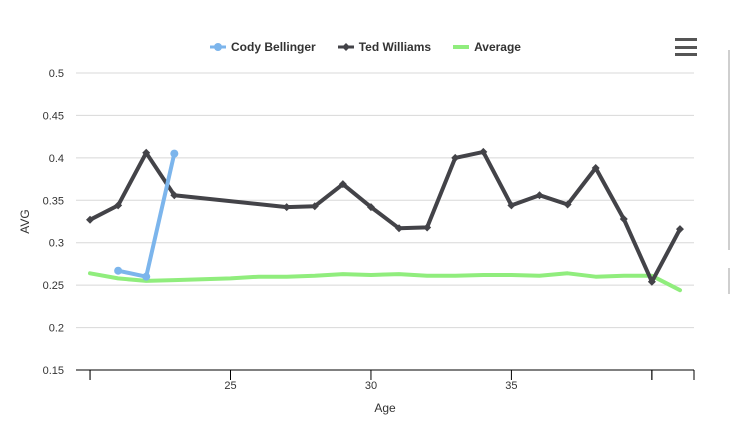 This screenshot has width=731, height=428. What do you see at coordinates (56, 74) in the screenshot?
I see `y-tick-label: 0.5` at bounding box center [56, 74].